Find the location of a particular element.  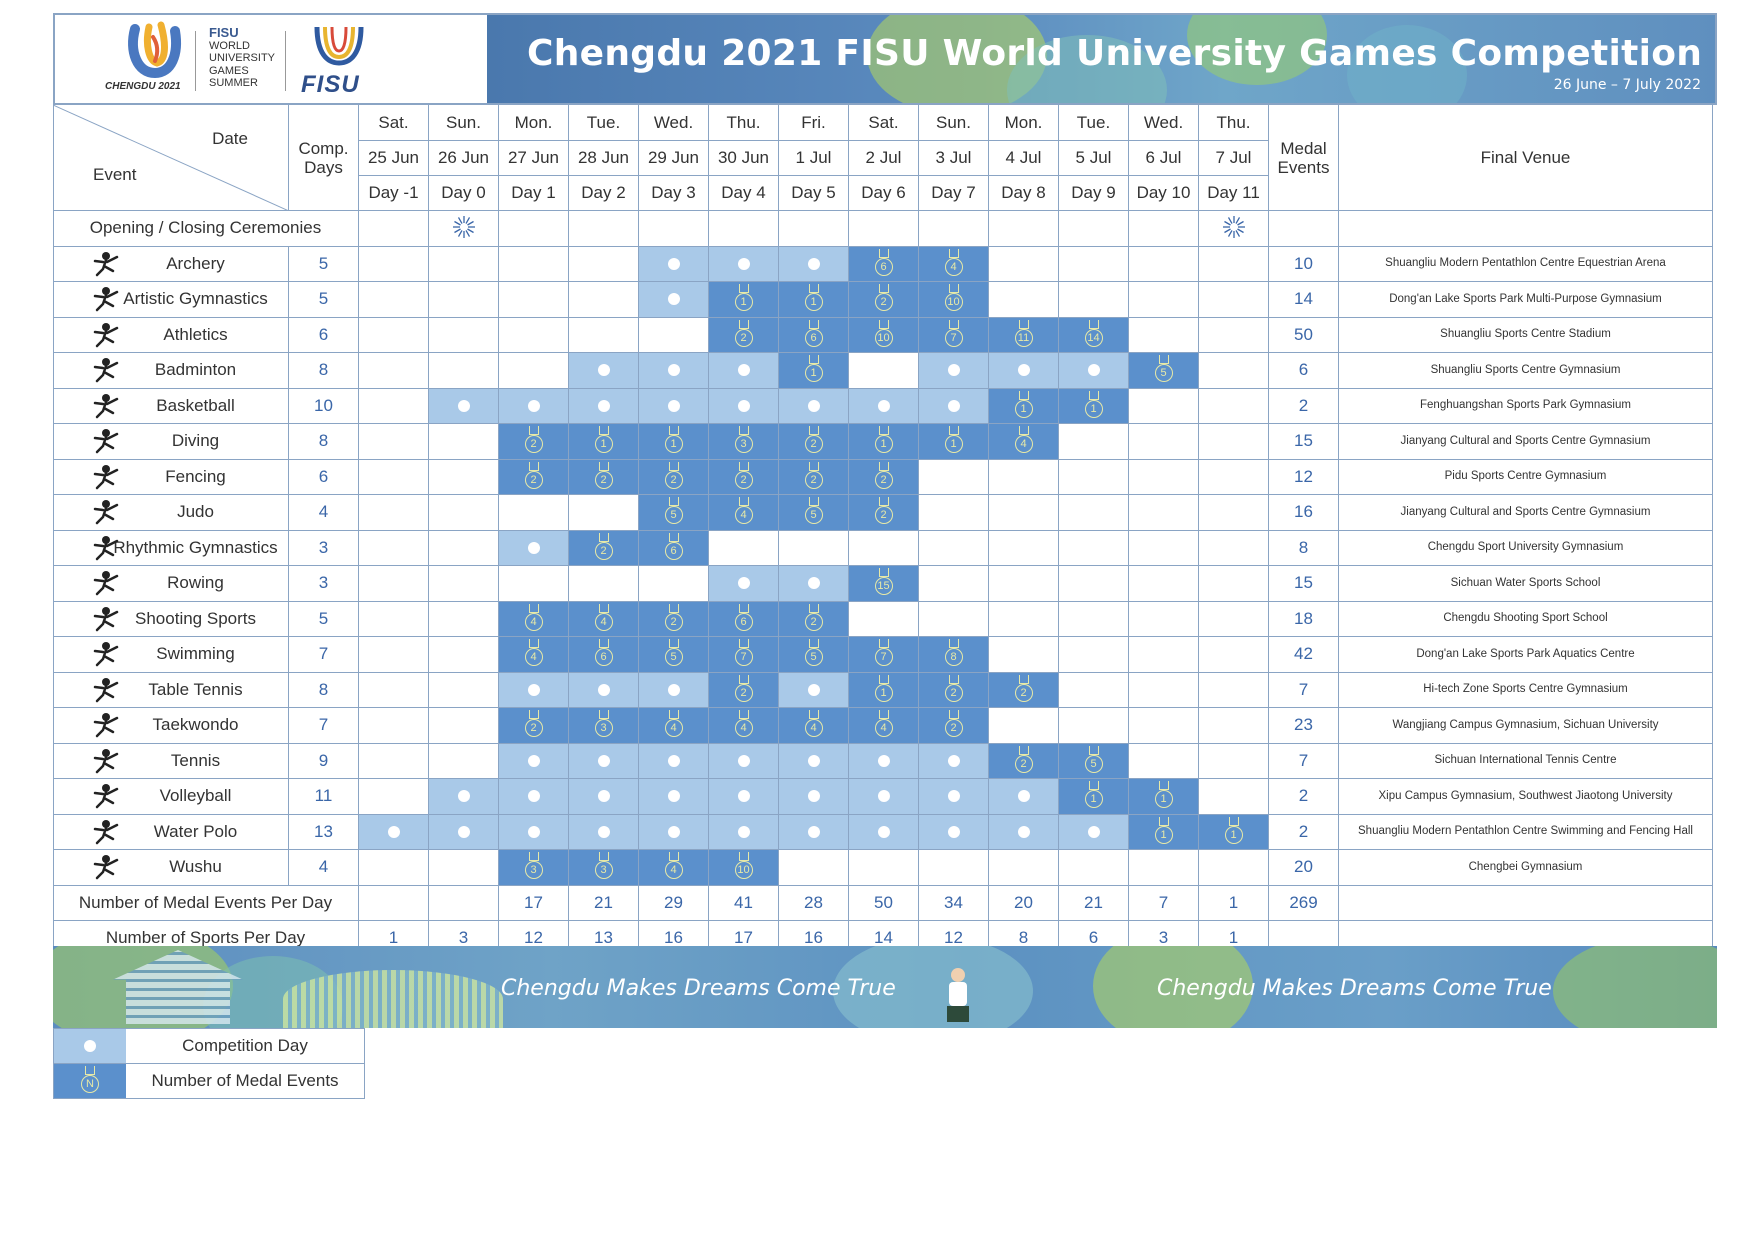

event-name: Shooting Sports is located at coordinates (195, 618).